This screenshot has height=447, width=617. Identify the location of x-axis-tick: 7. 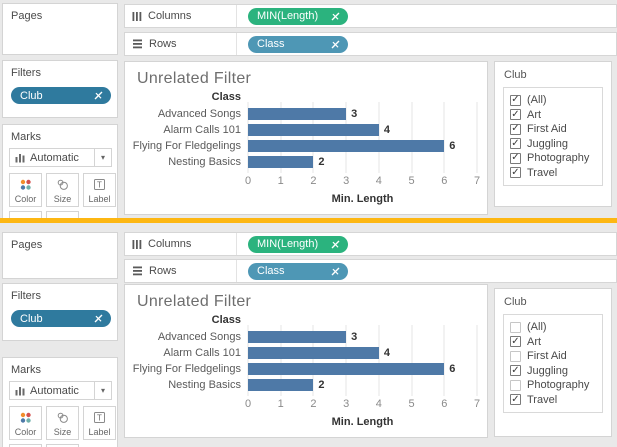
(477, 404).